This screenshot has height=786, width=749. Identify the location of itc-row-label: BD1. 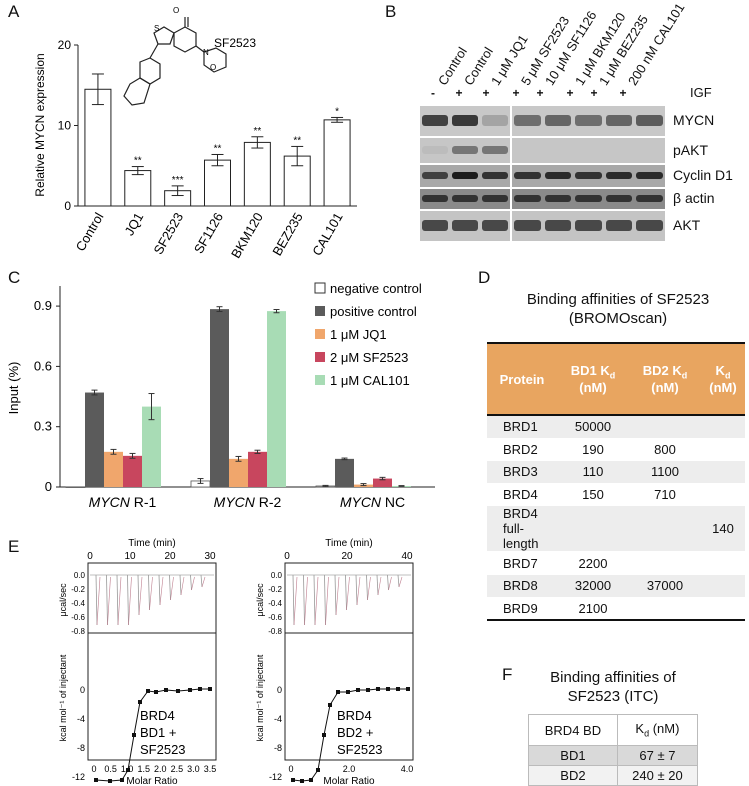
(573, 755).